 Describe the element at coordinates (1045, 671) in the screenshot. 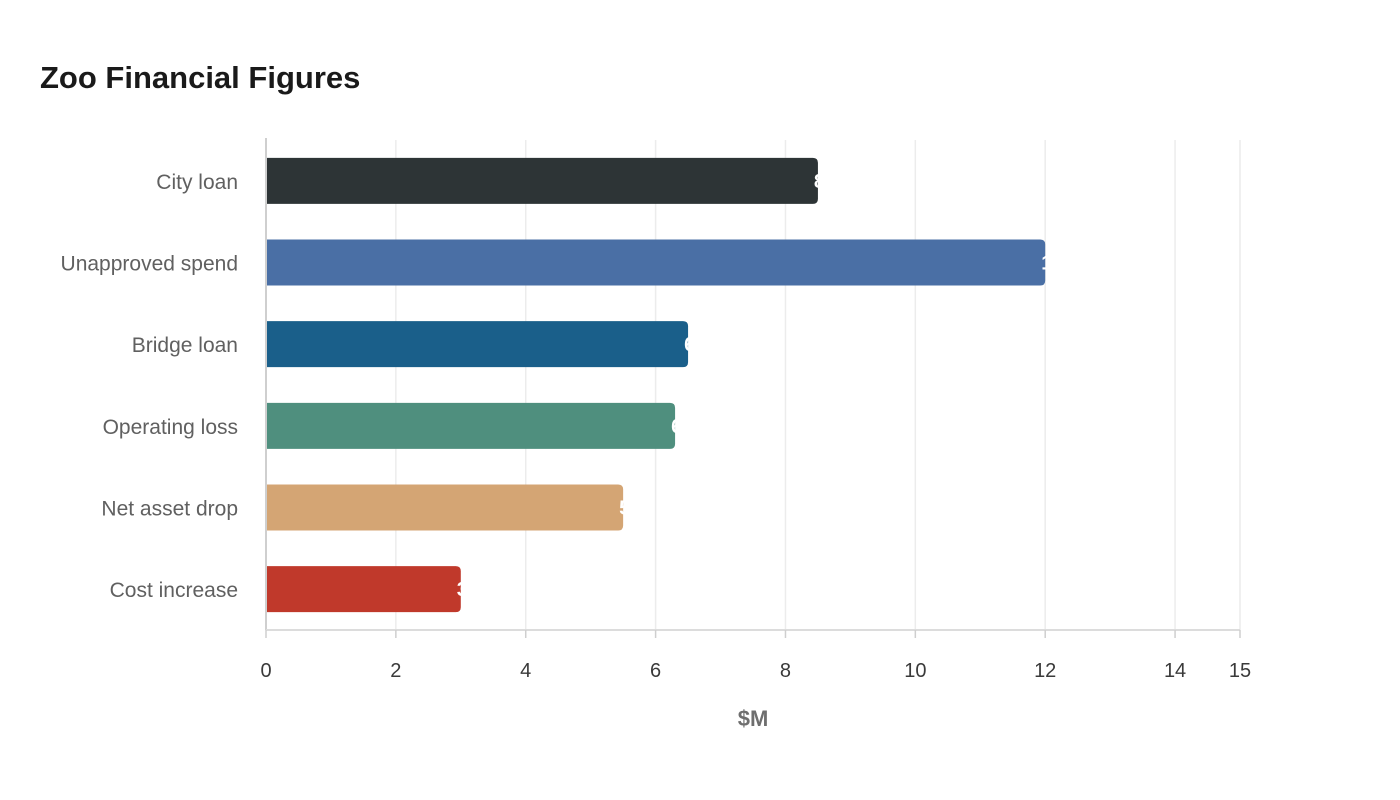

I see `x-tick-label: 12` at that location.